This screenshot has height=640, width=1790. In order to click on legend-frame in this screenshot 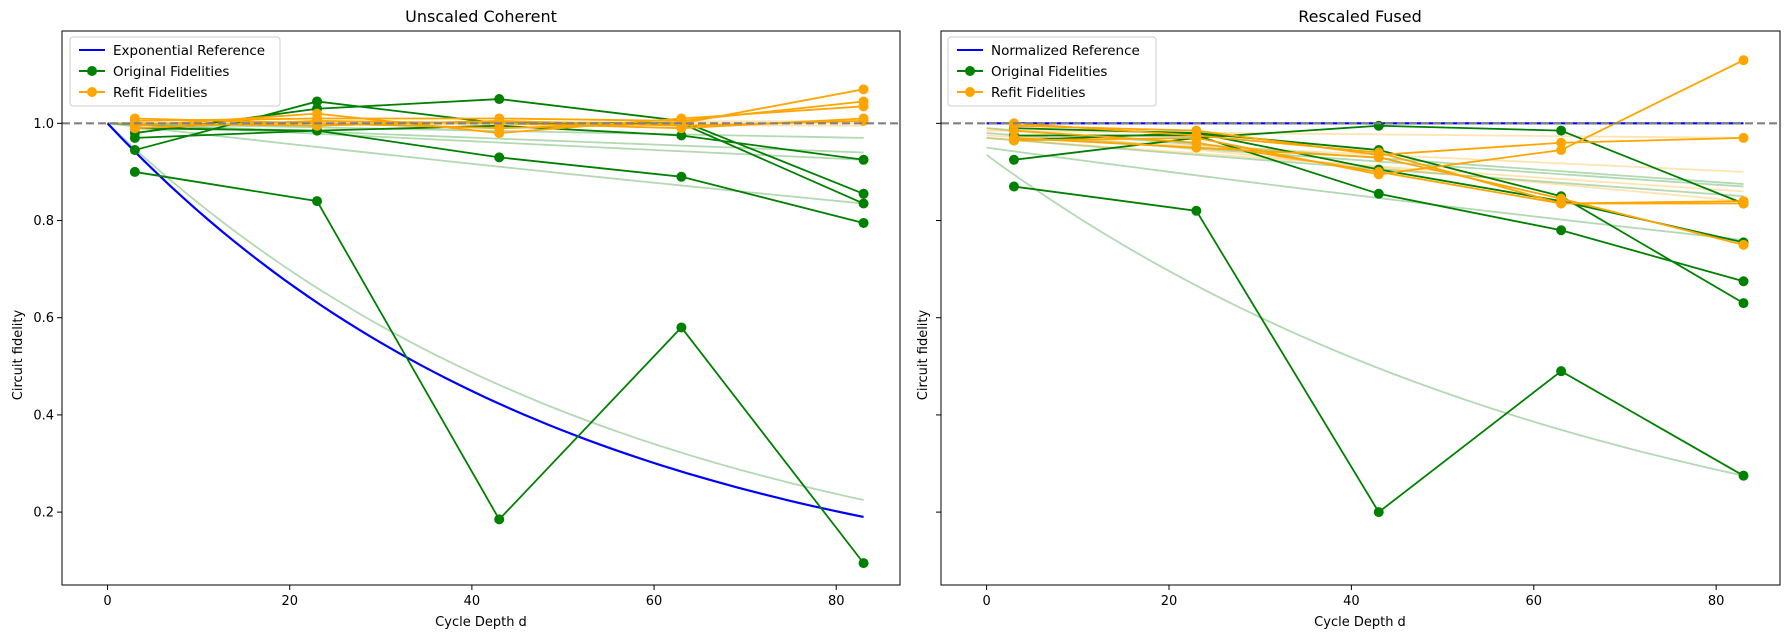, I will do `click(175, 71)`.